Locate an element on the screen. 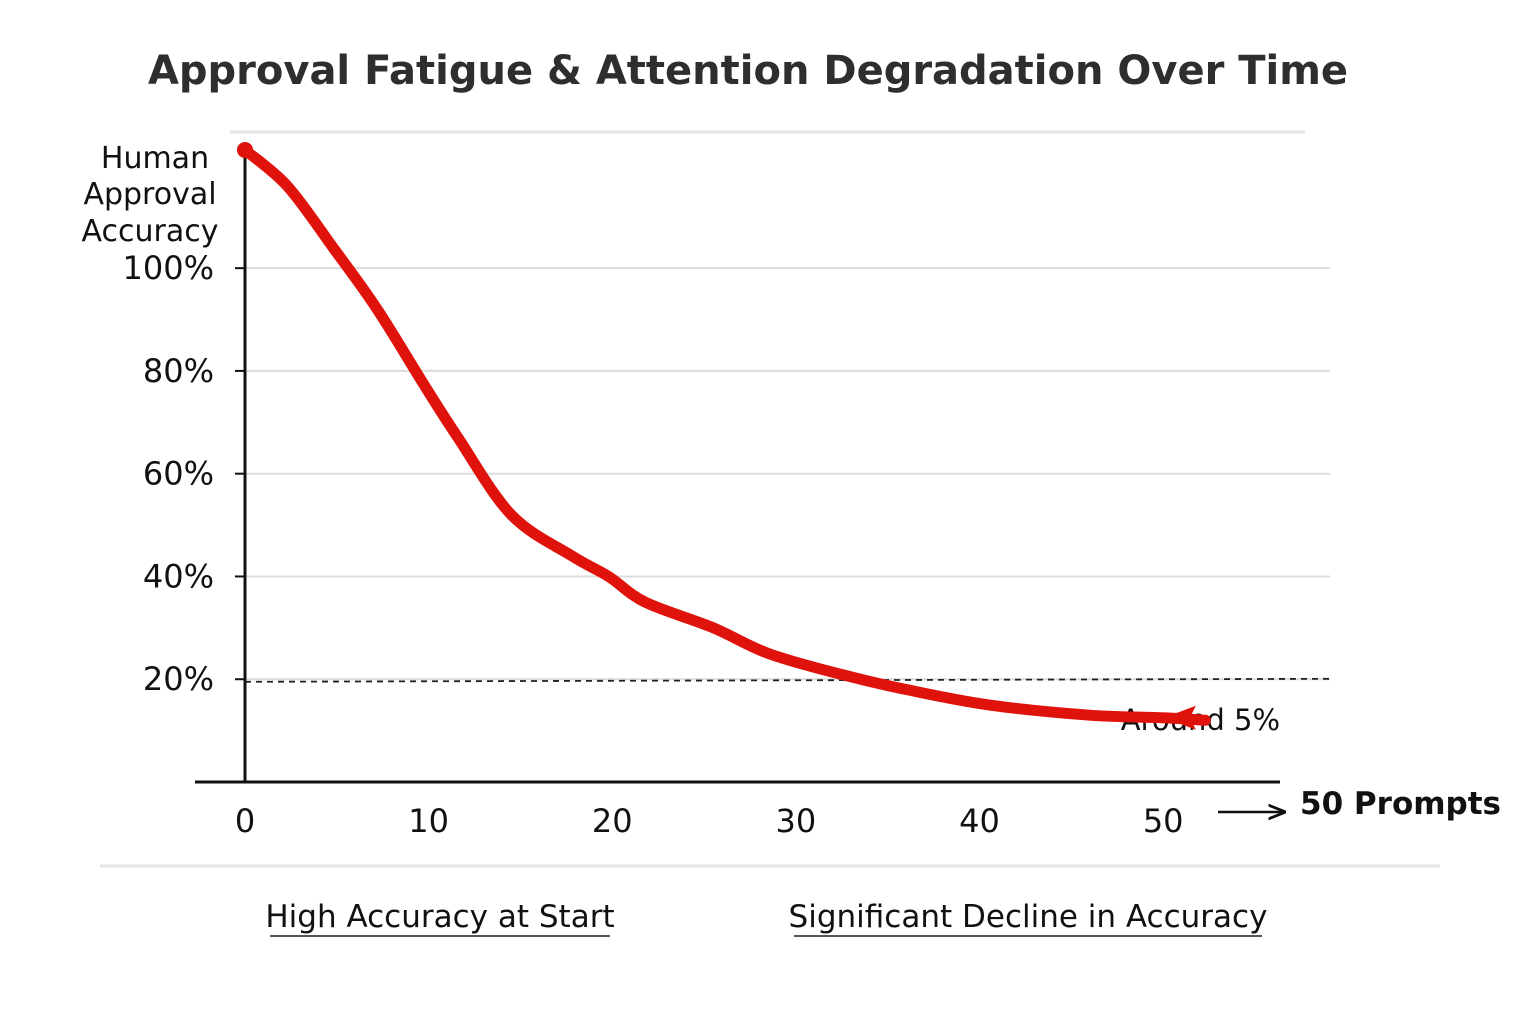 The height and width of the screenshot is (1024, 1536). x-tick-label: 50 is located at coordinates (1163, 821).